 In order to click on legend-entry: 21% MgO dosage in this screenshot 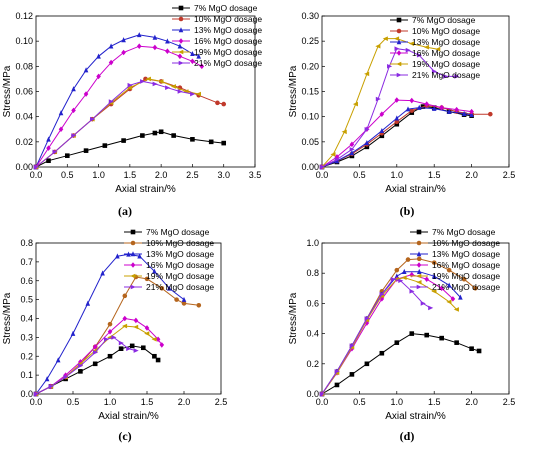, I will do `click(466, 287)`.